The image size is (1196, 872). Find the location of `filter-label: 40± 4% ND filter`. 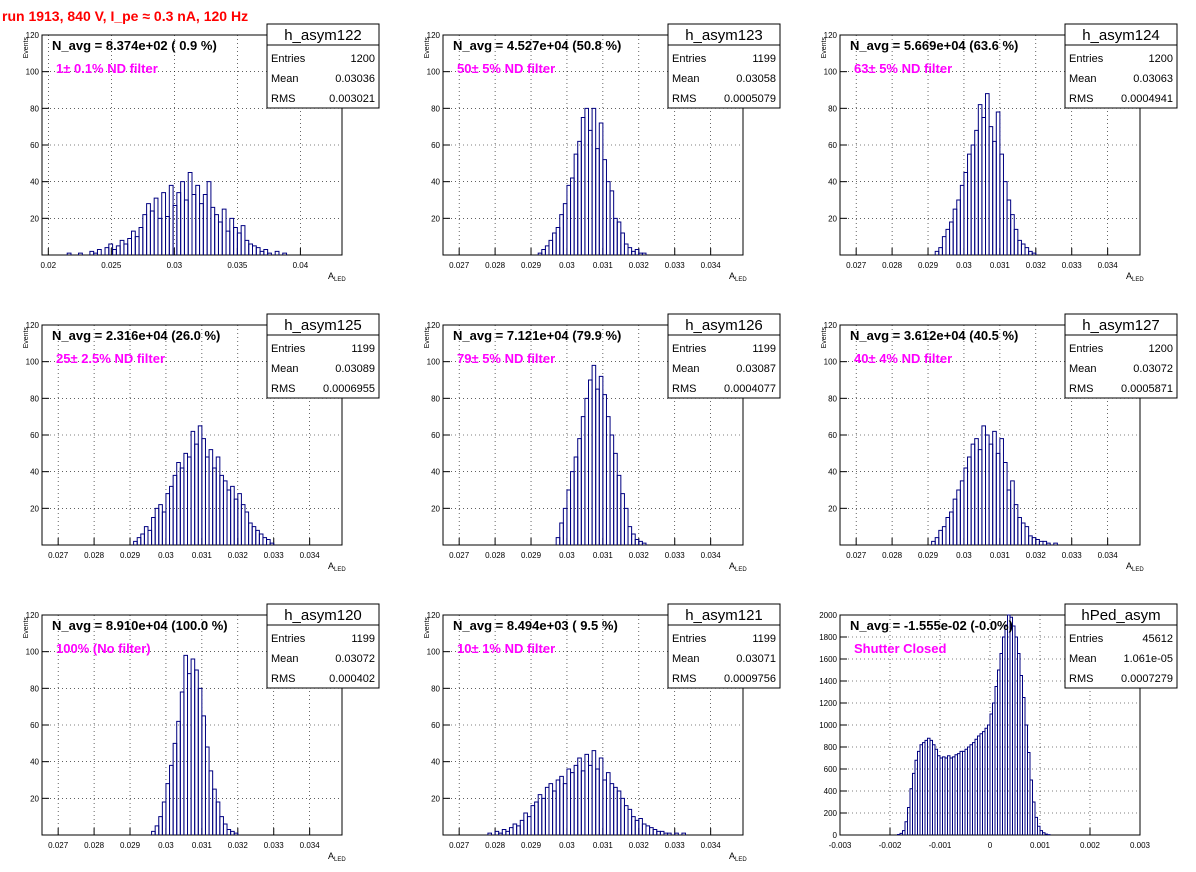

filter-label: 40± 4% ND filter is located at coordinates (903, 358).